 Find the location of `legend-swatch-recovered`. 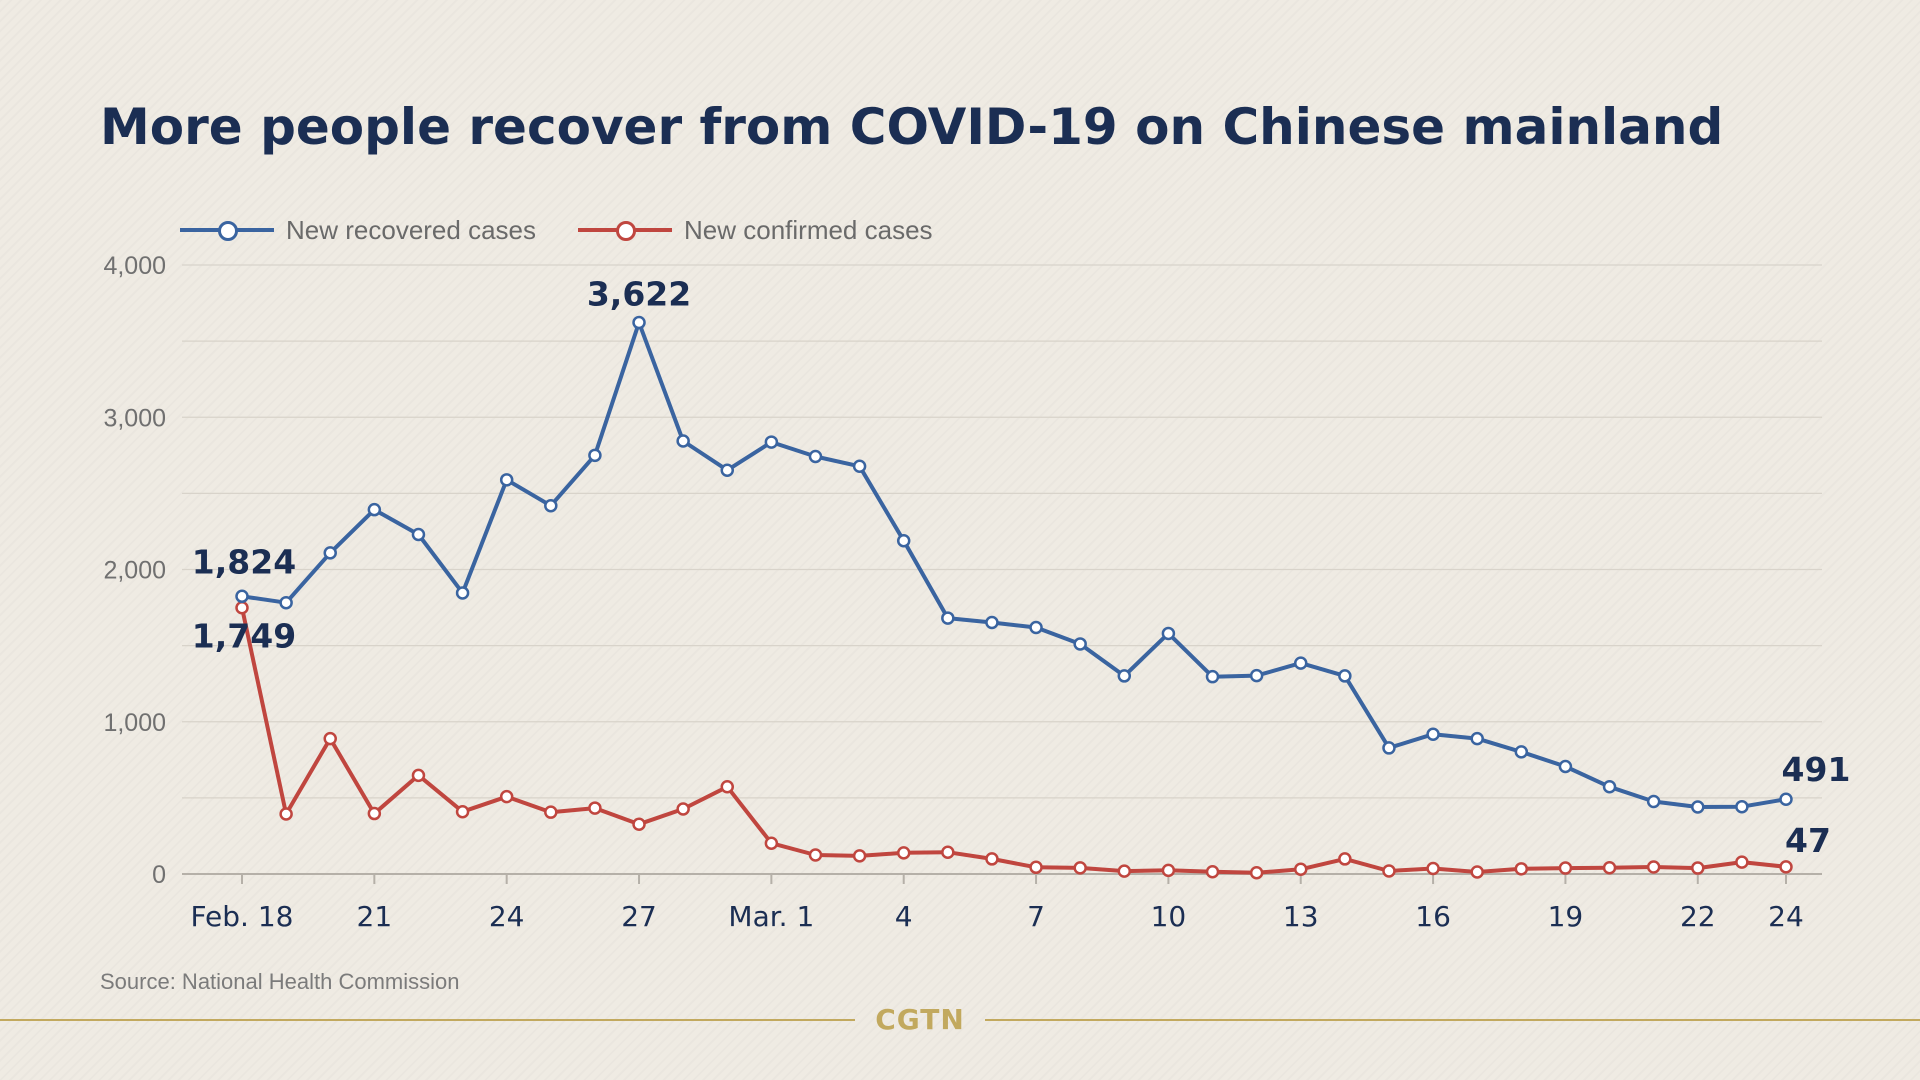

legend-swatch-recovered is located at coordinates (227, 231).